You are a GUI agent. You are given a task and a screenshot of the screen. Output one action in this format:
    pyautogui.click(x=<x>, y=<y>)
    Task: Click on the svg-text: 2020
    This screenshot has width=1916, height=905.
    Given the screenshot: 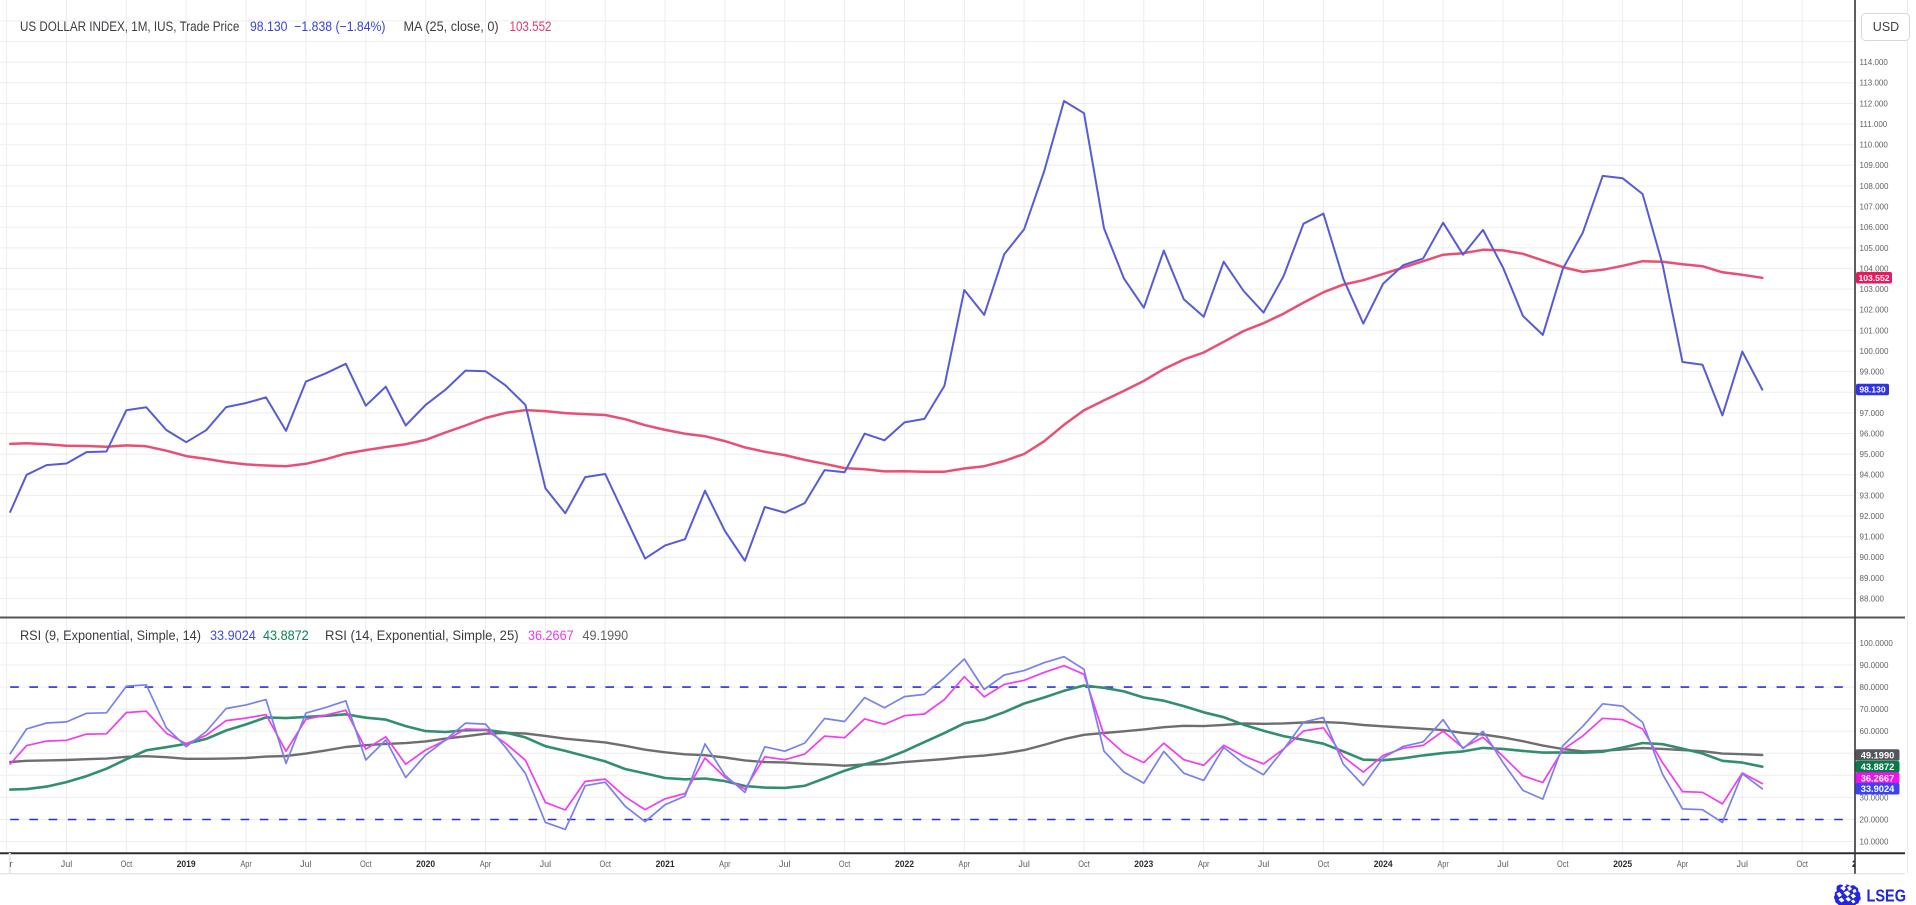 What is the action you would take?
    pyautogui.click(x=425, y=864)
    